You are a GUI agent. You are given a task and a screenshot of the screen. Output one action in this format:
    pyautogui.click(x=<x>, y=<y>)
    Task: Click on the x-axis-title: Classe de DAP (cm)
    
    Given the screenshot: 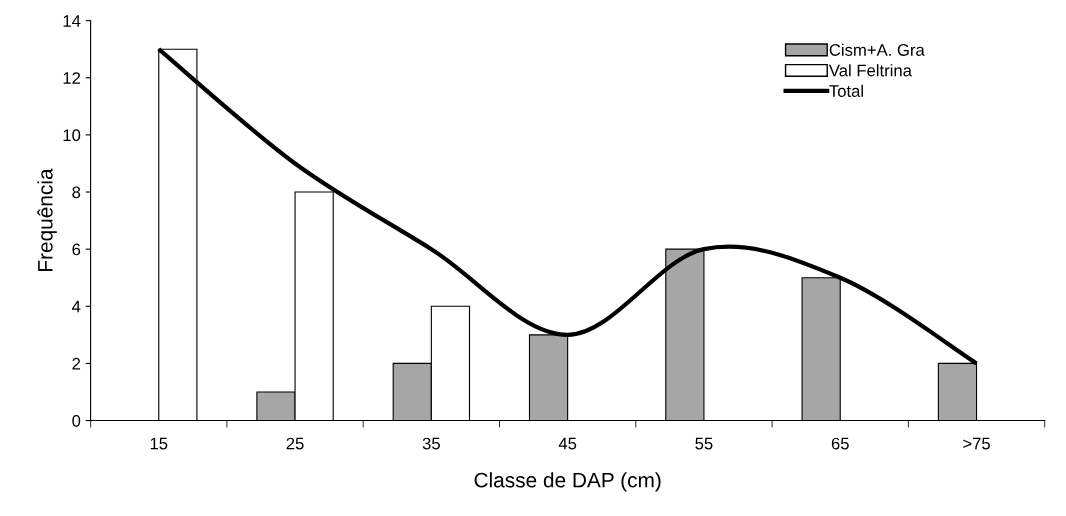 What is the action you would take?
    pyautogui.click(x=567, y=482)
    